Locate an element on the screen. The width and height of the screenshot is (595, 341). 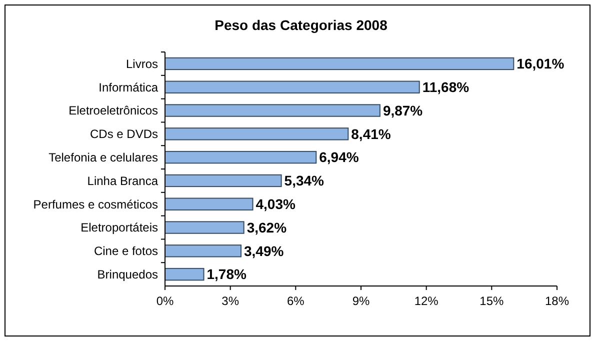
data-label: 16,01% is located at coordinates (540, 64).